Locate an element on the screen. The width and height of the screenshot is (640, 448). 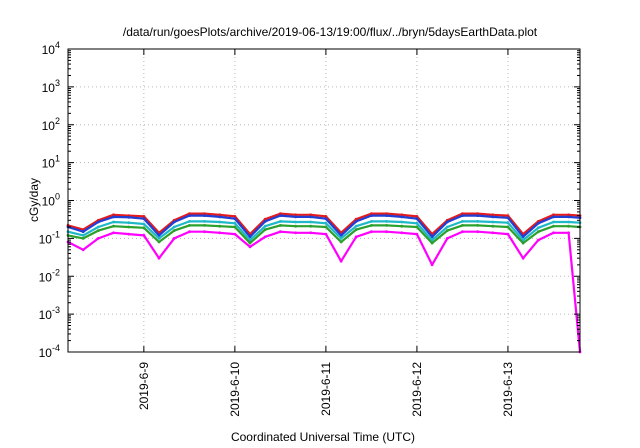
y-axis-label: cGy/day is located at coordinates (34, 200).